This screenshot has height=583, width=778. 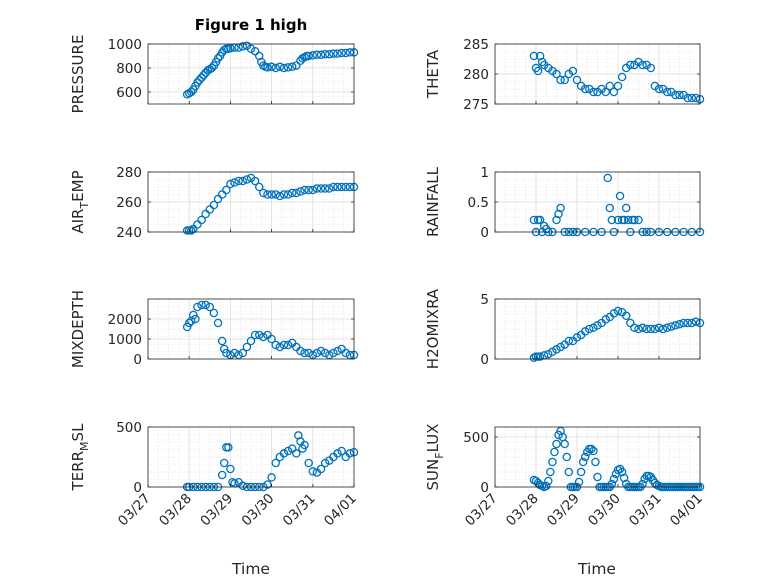 What do you see at coordinates (129, 93) in the screenshot?
I see `y-tick-label: 600` at bounding box center [129, 93].